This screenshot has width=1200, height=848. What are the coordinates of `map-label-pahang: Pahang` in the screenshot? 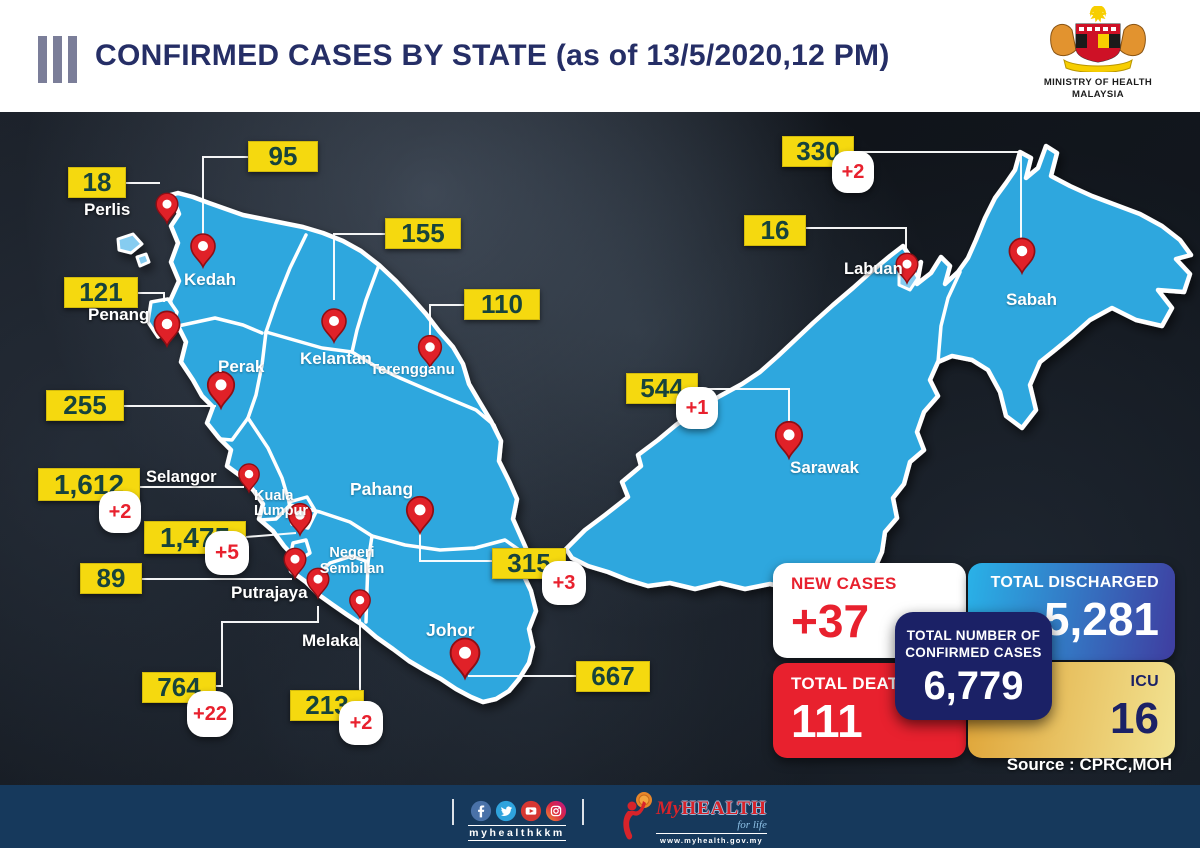 It's located at (382, 489).